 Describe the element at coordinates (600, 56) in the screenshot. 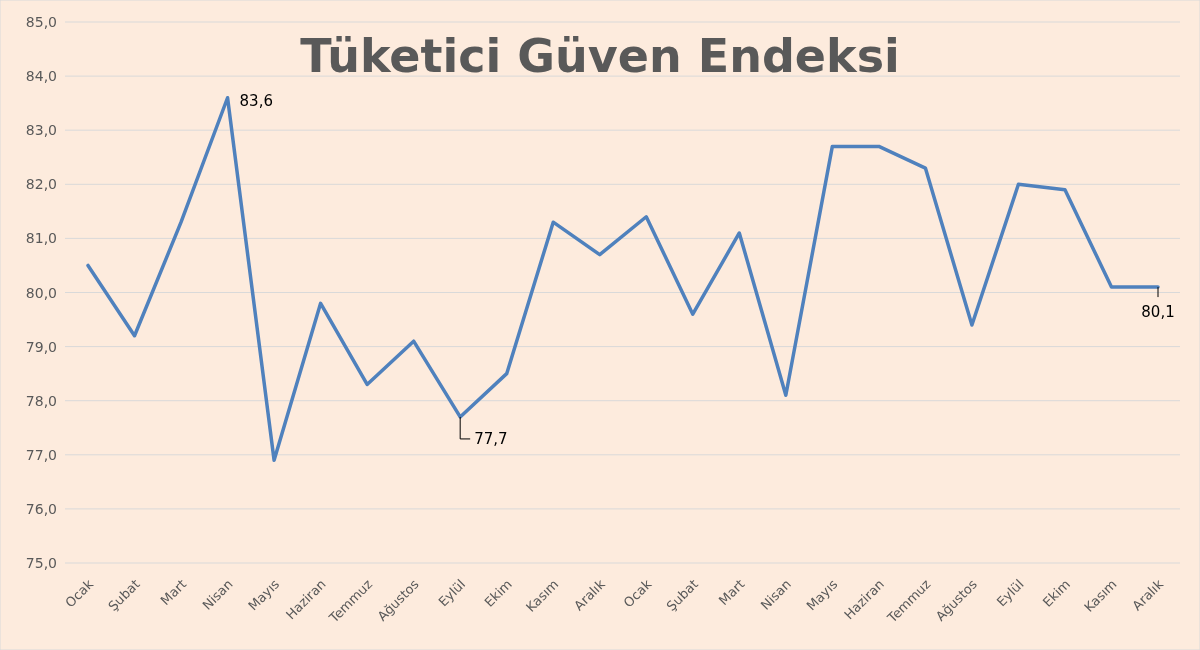

I see `chart-title: Tüketici Güven Endeksi` at that location.